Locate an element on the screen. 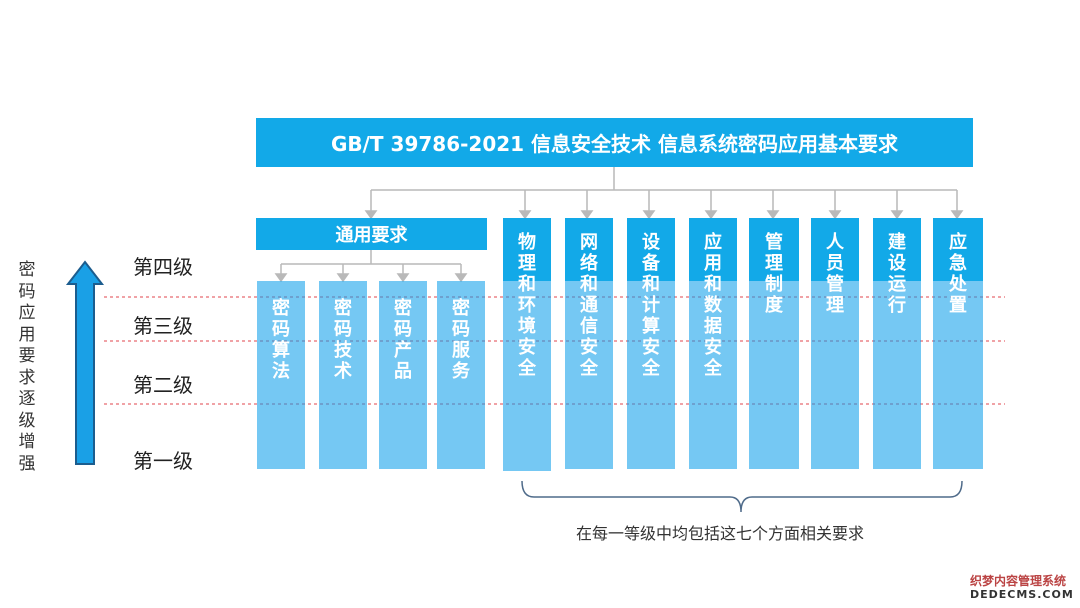  aspect-column-management is located at coordinates (774, 343).